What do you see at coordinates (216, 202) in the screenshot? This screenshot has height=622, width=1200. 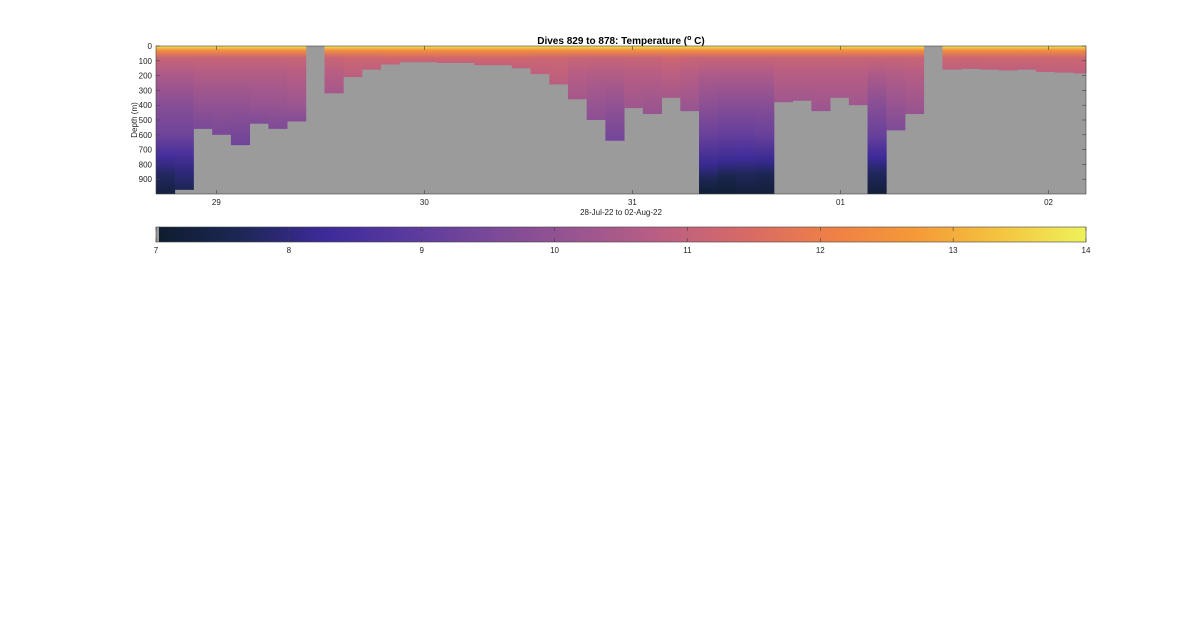 I see `x-tick-label: 29` at bounding box center [216, 202].